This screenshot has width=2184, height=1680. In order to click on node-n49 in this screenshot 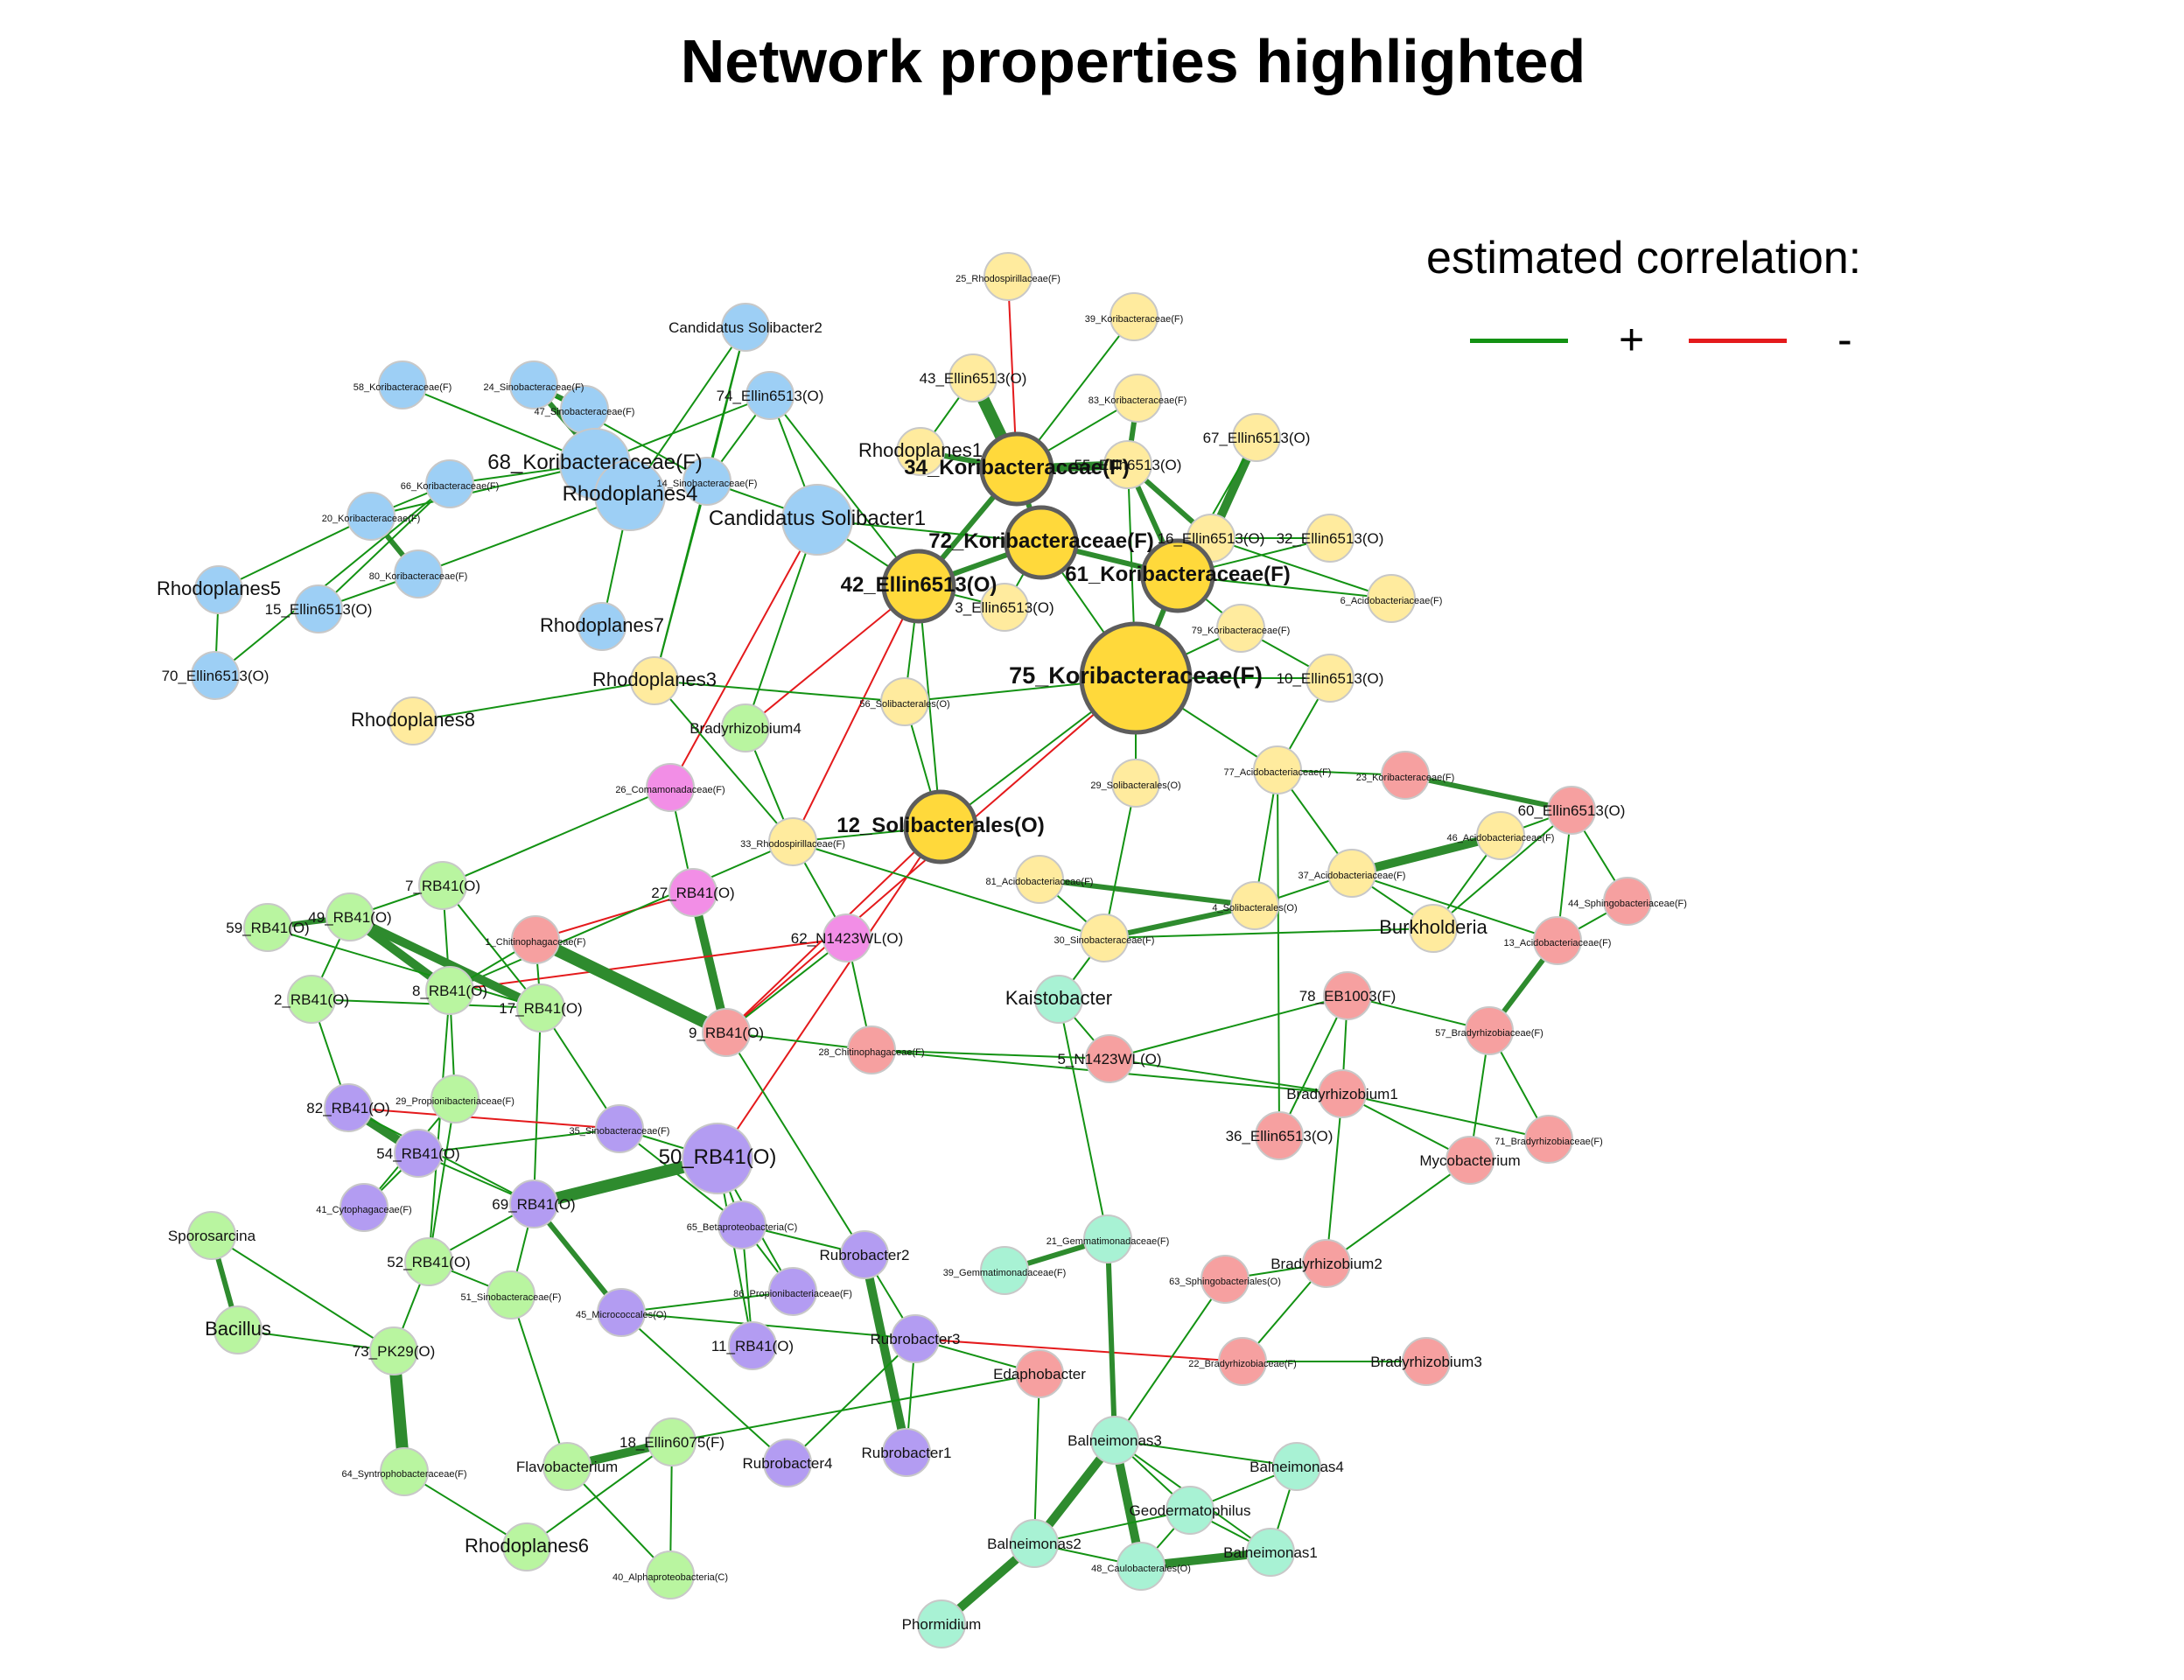, I will do `click(350, 917)`.